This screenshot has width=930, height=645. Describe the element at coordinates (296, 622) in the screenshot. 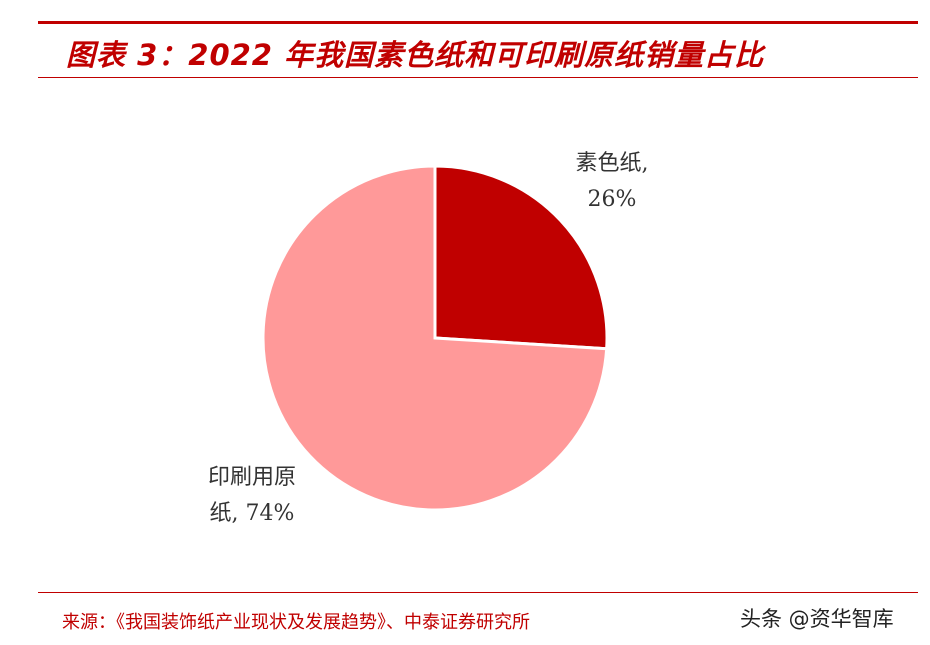

I see `source-note: 来源：《我国装饰纸产业现状及发展趋势》、中泰证券研究所` at that location.